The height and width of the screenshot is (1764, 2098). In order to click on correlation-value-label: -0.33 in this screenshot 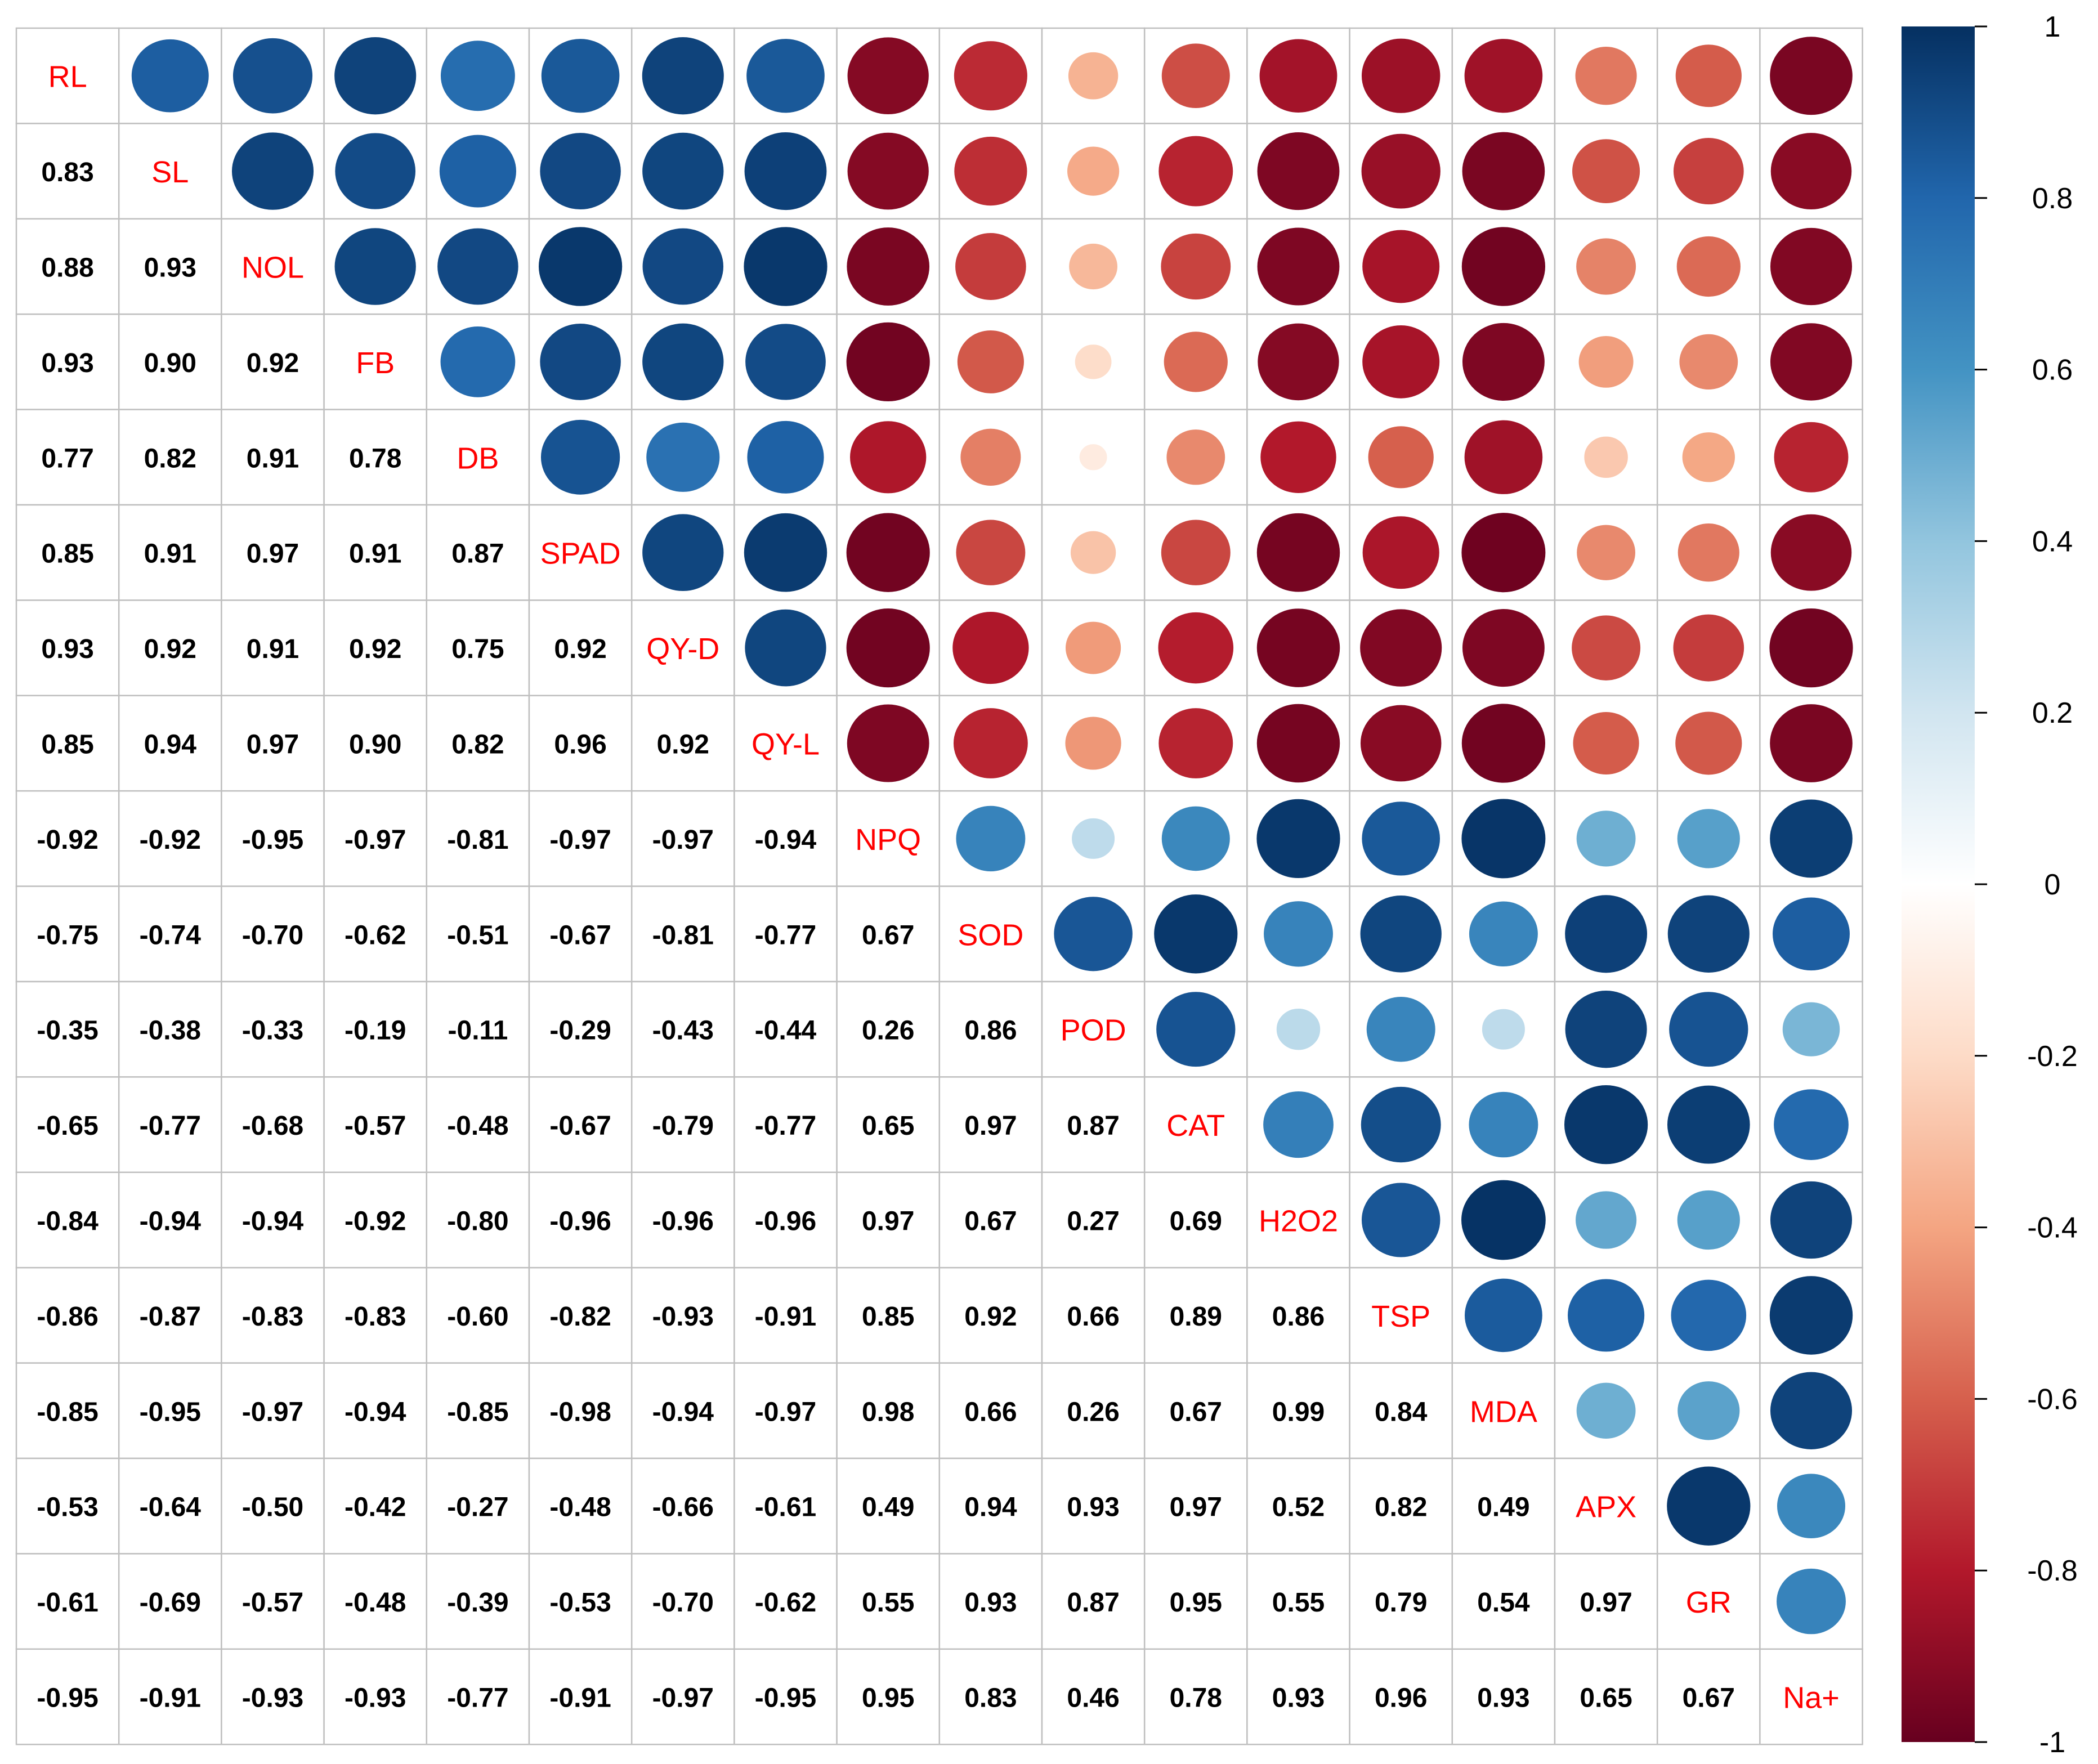, I will do `click(273, 1031)`.